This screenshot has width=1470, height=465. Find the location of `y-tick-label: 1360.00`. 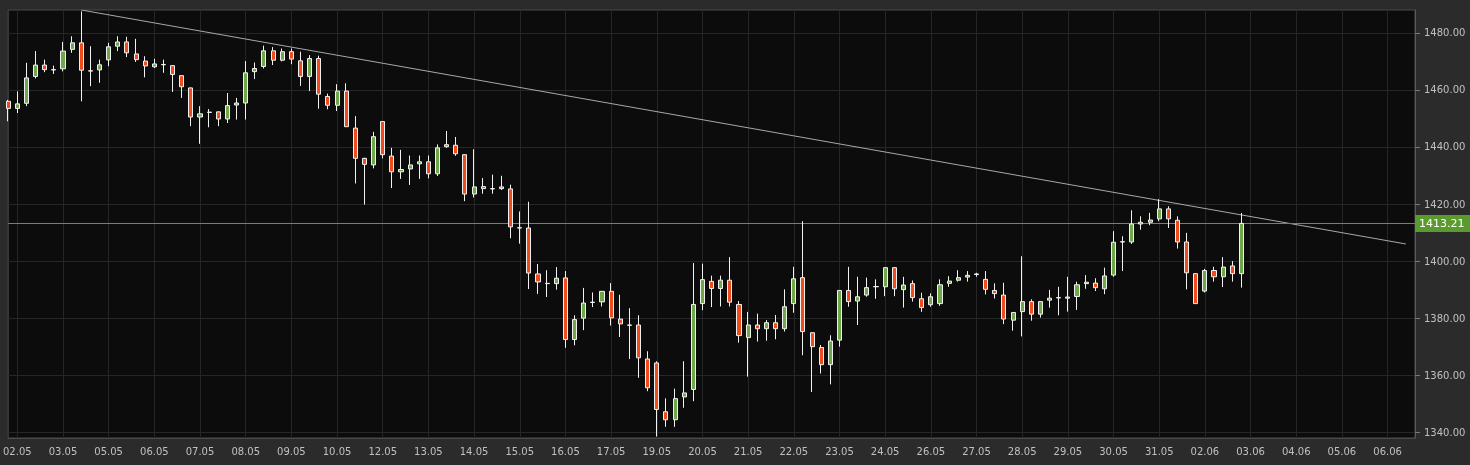

y-tick-label: 1360.00 is located at coordinates (1445, 375).